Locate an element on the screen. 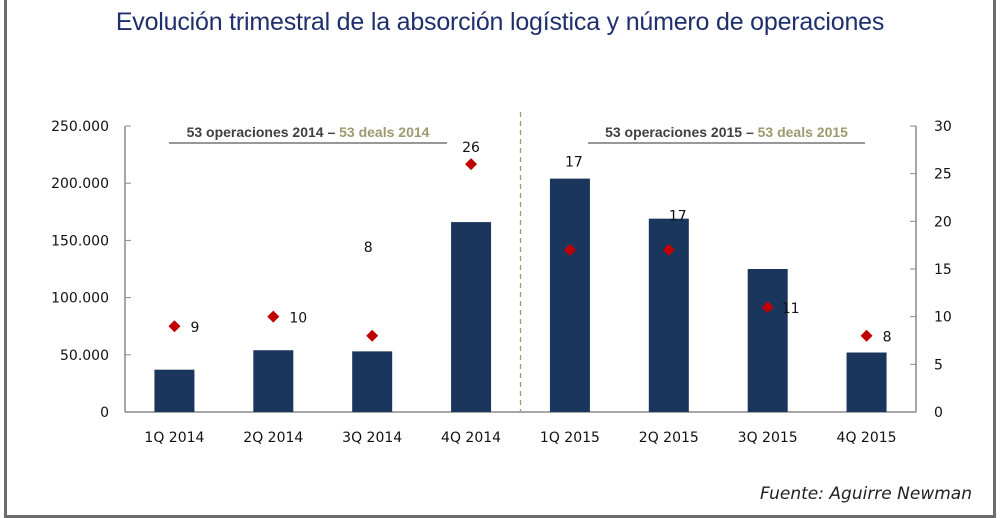  right-tick-label: 30 is located at coordinates (943, 127).